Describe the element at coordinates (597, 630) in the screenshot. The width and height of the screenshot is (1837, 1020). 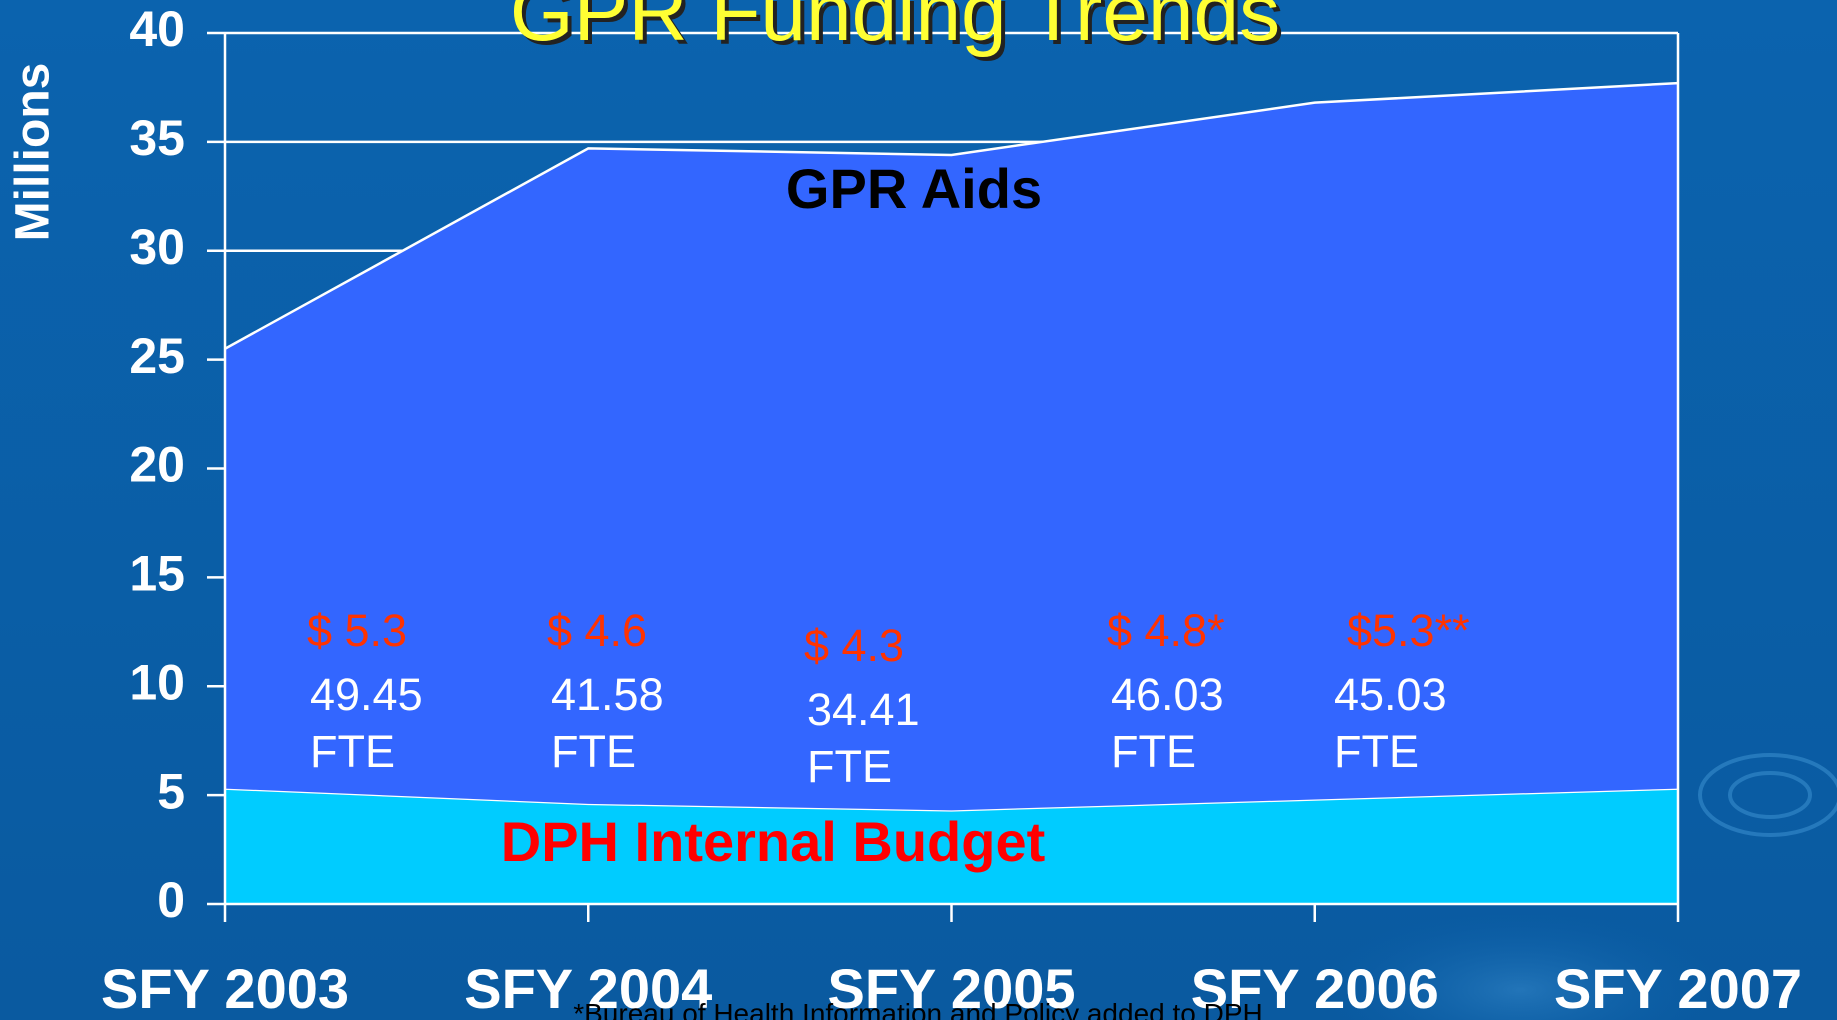
I see `annotation-amount: $ 4.6` at that location.